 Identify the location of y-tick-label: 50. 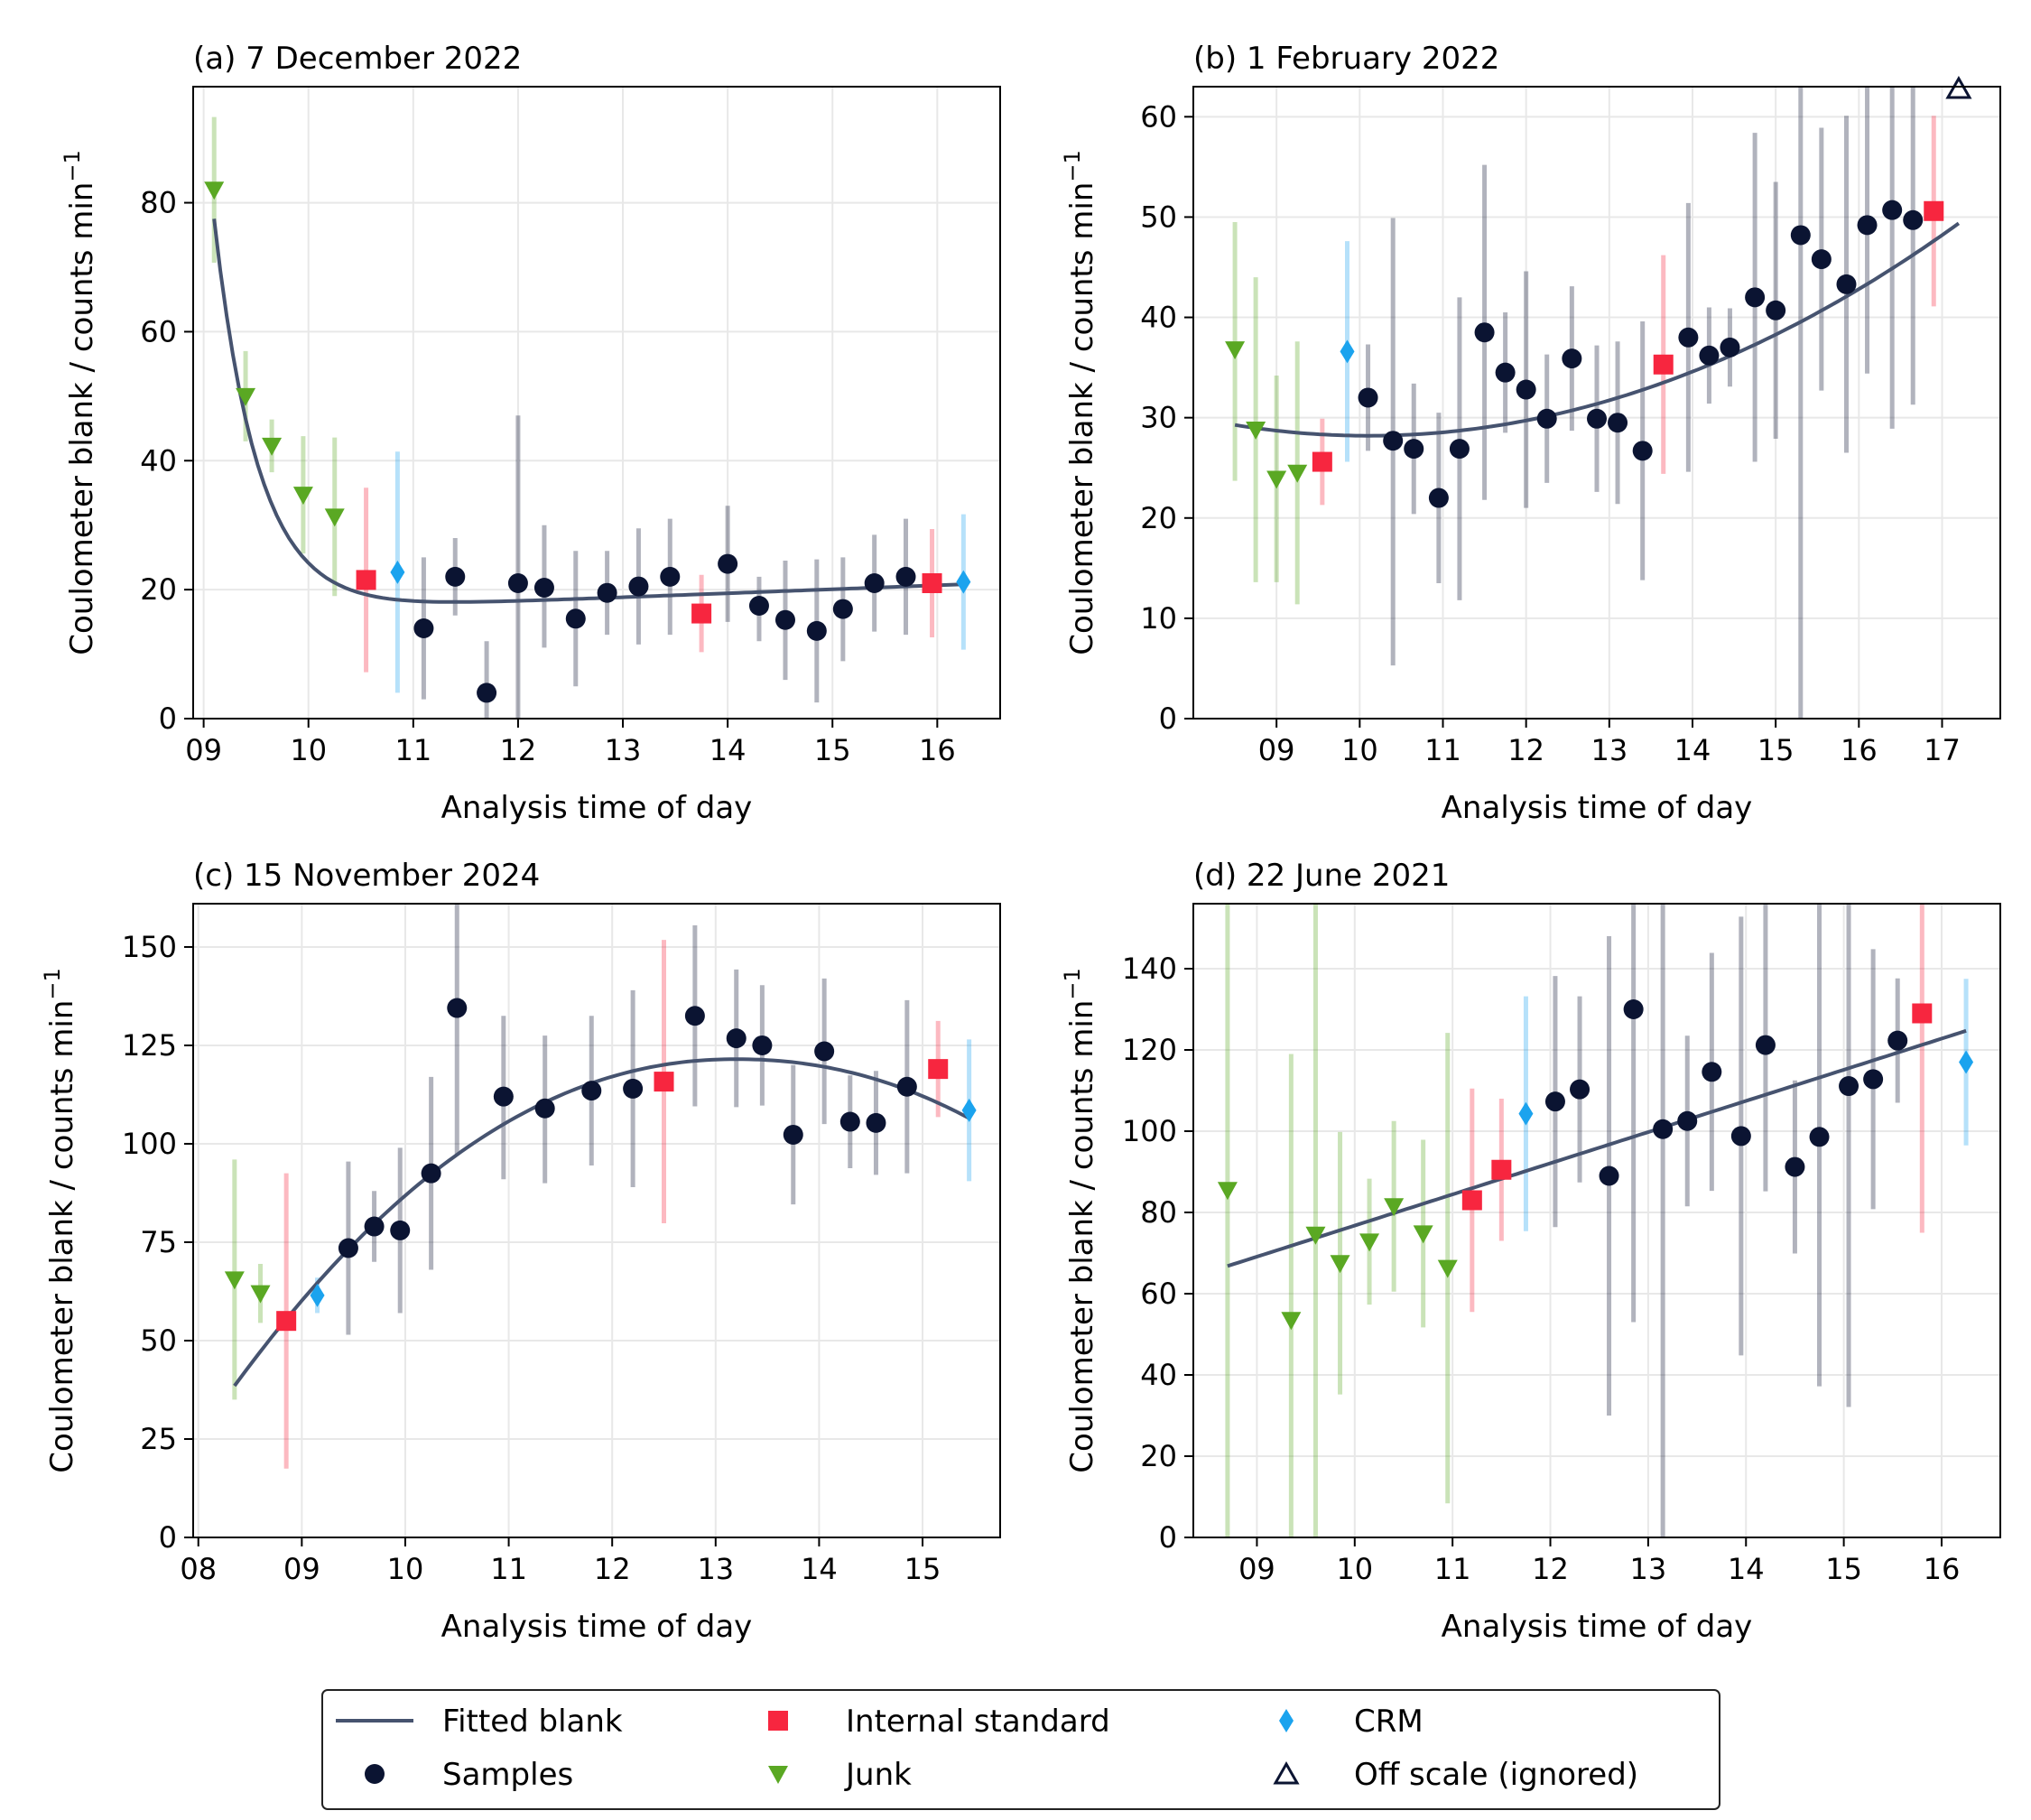
(1158, 217).